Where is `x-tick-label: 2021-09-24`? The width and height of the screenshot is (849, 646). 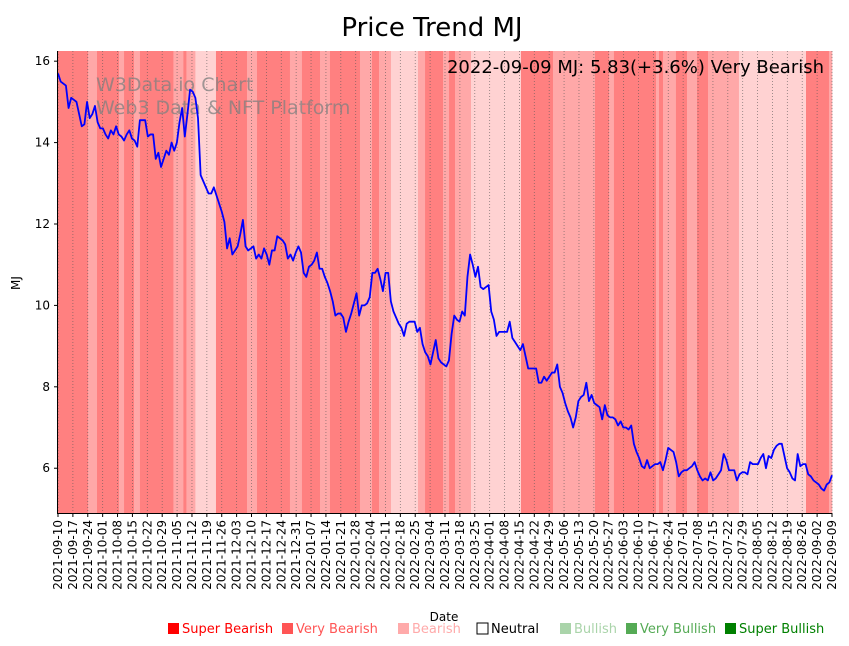
x-tick-label: 2021-09-24 is located at coordinates (88, 555).